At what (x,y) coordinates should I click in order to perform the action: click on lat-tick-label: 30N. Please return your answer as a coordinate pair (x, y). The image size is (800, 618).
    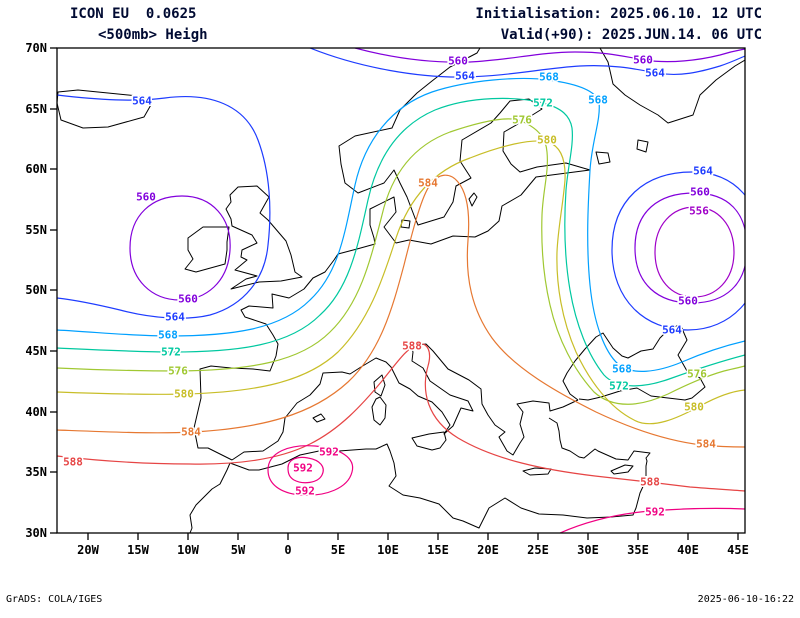
    Looking at the image, I should click on (36, 533).